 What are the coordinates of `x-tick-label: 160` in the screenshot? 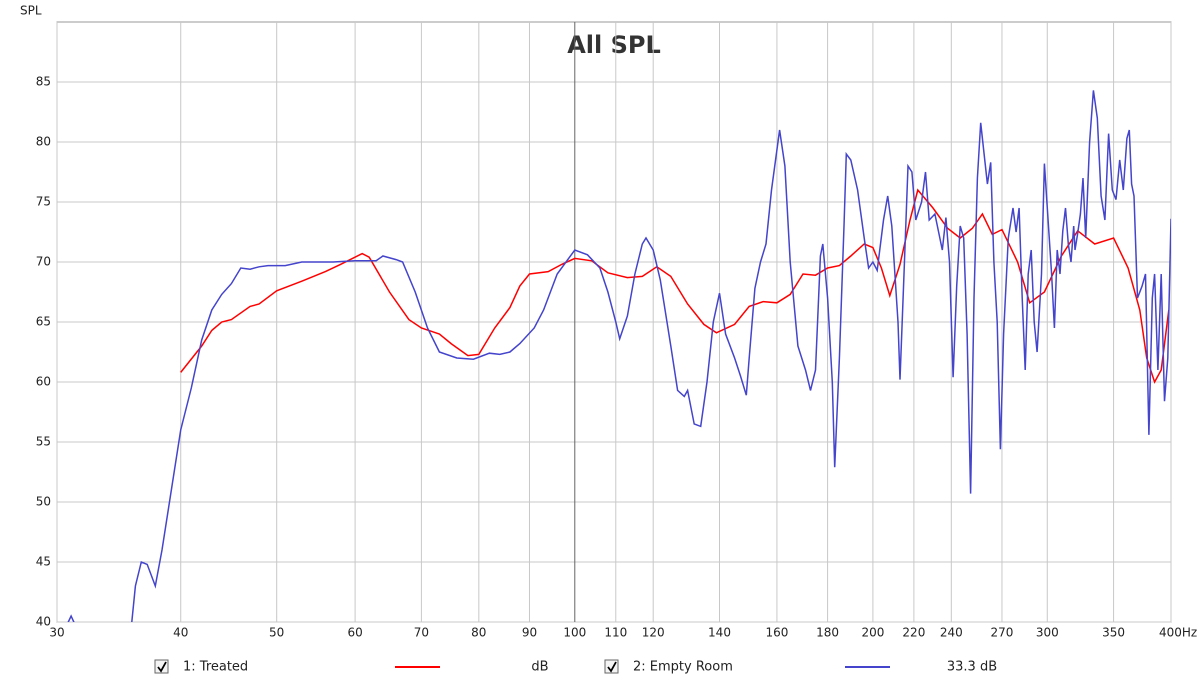 It's located at (776, 633).